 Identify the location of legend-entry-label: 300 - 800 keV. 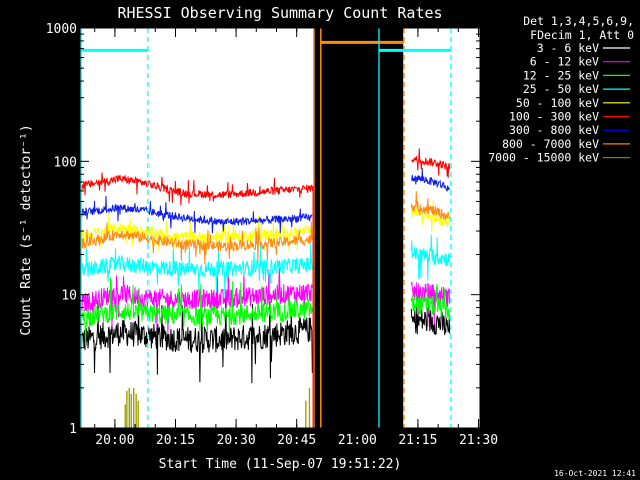
(554, 130).